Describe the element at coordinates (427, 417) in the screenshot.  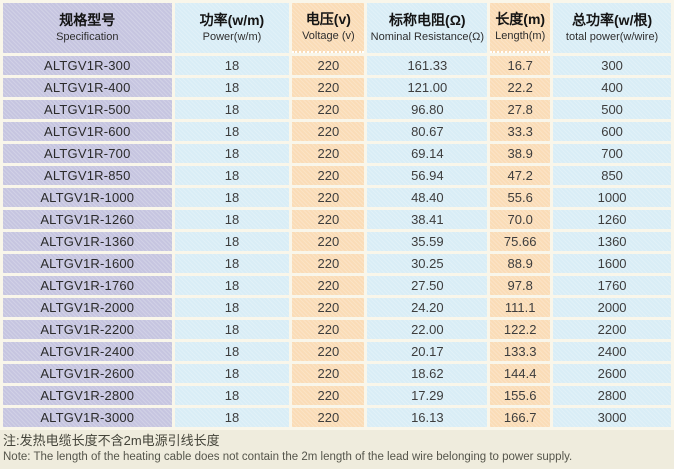
I see `cell-resistance: 16.13` at that location.